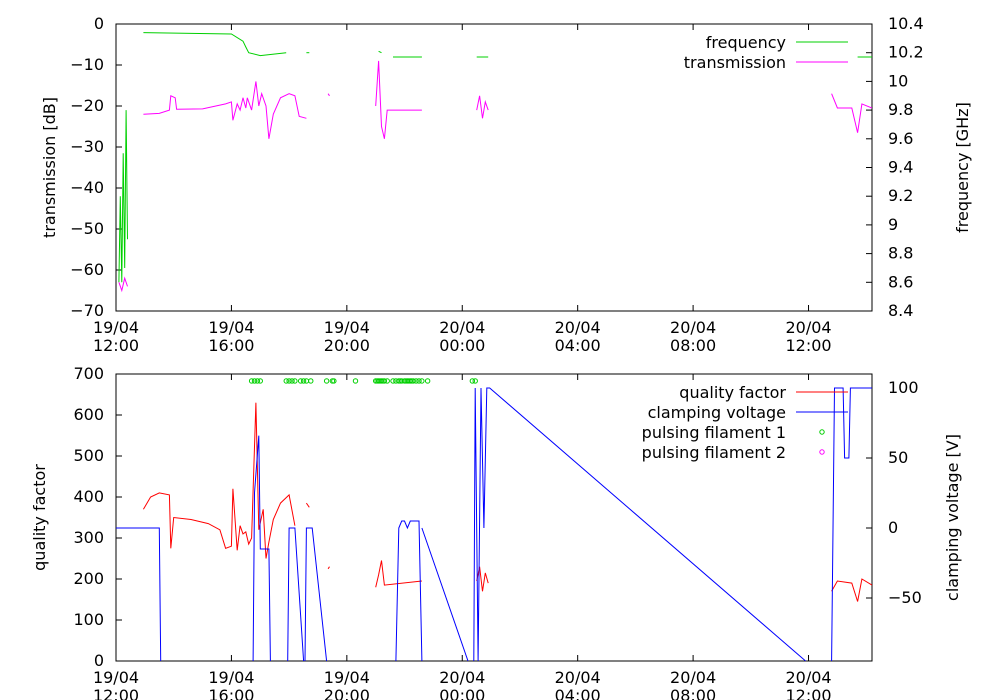 The height and width of the screenshot is (700, 1000). What do you see at coordinates (87, 228) in the screenshot?
I see `y-left-tick-label: −50` at bounding box center [87, 228].